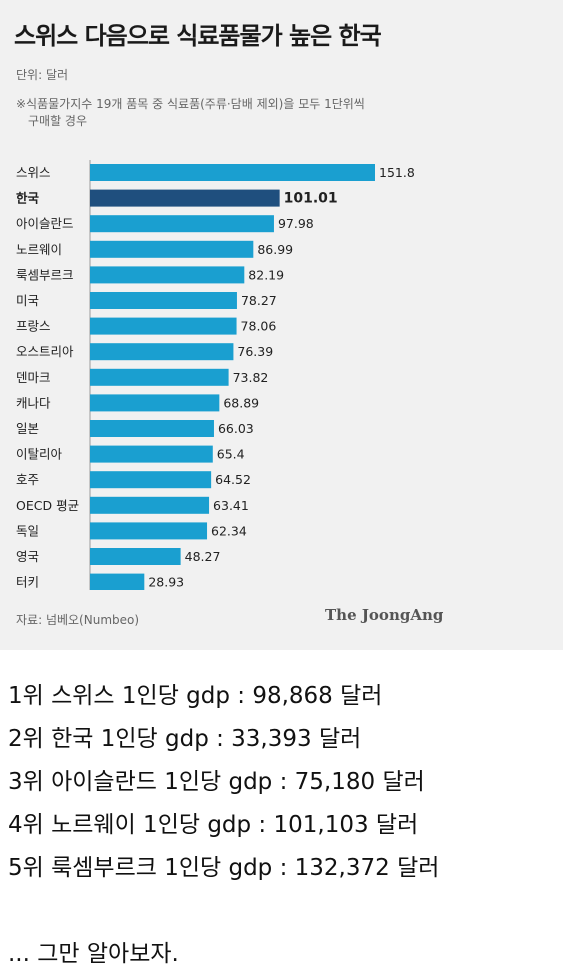 The image size is (563, 970). I want to click on note-line-2: 구매할 경우, so click(58, 121).